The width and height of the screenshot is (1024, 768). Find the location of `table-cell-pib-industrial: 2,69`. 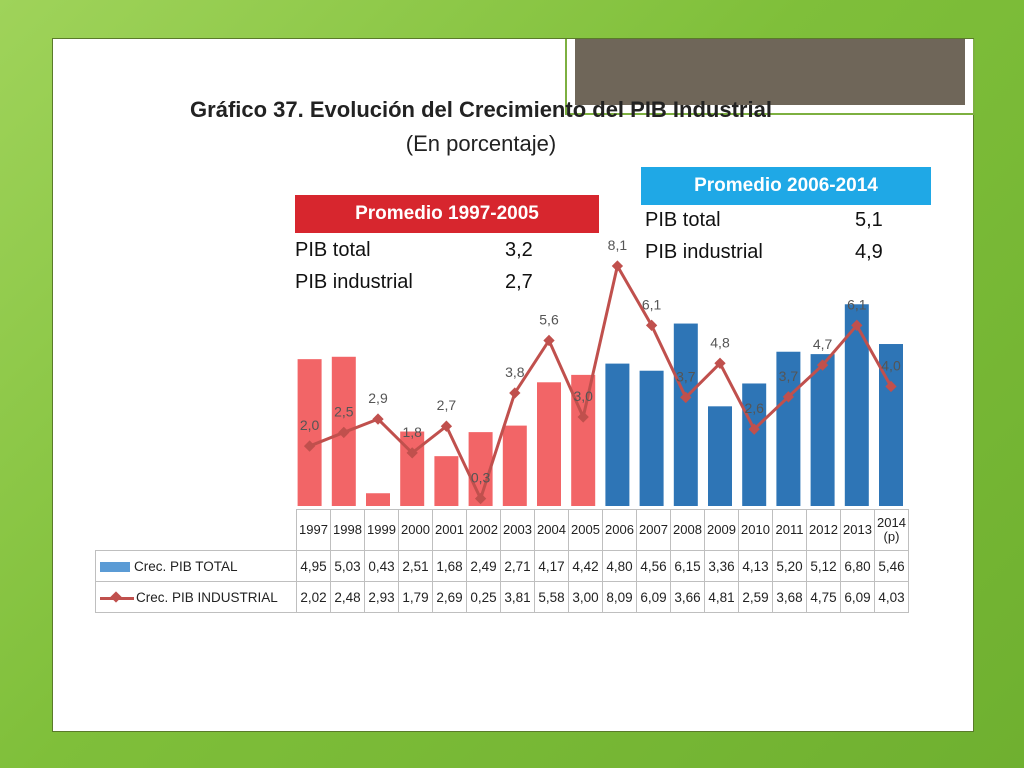

table-cell-pib-industrial: 2,69 is located at coordinates (449, 597).